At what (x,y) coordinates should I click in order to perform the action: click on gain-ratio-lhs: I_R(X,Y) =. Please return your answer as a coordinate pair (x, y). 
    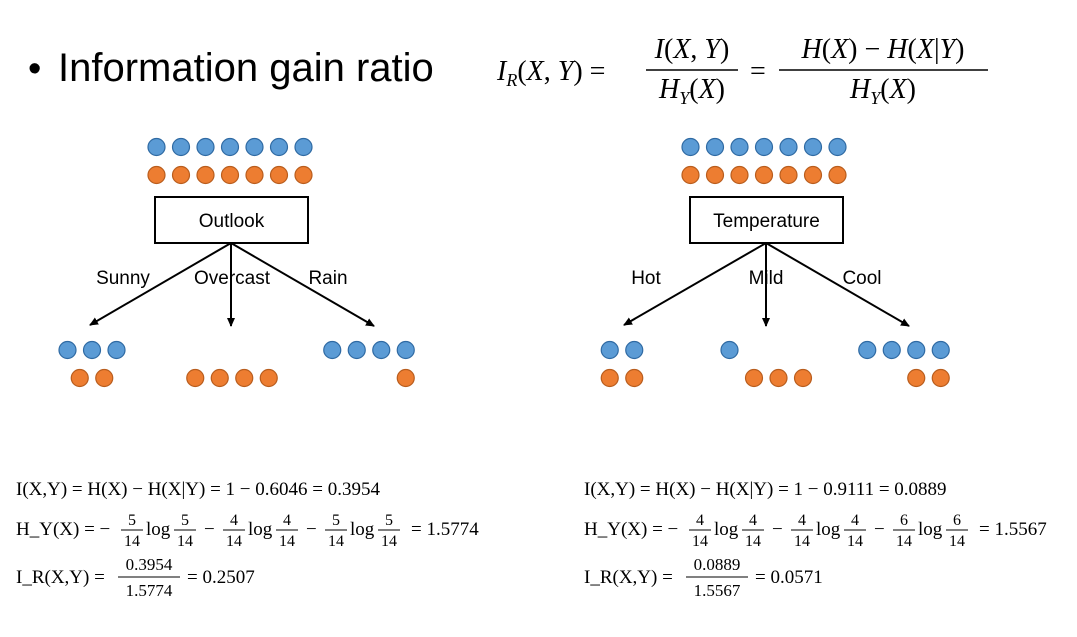
    Looking at the image, I should click on (628, 577).